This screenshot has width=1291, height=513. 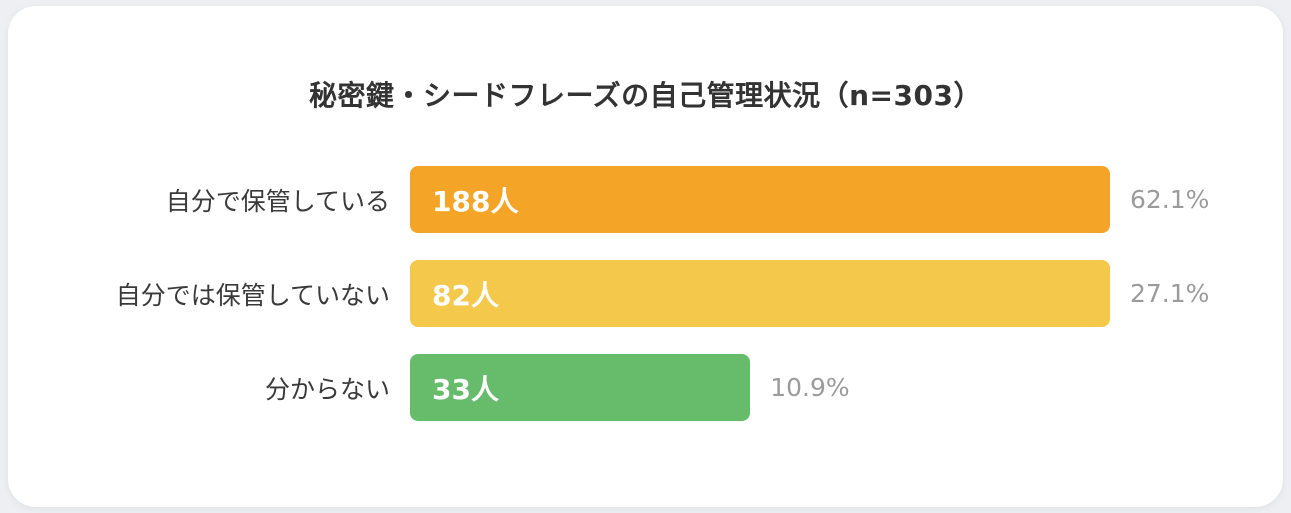 I want to click on bar-track: 188人 62.1%, so click(x=809, y=199).